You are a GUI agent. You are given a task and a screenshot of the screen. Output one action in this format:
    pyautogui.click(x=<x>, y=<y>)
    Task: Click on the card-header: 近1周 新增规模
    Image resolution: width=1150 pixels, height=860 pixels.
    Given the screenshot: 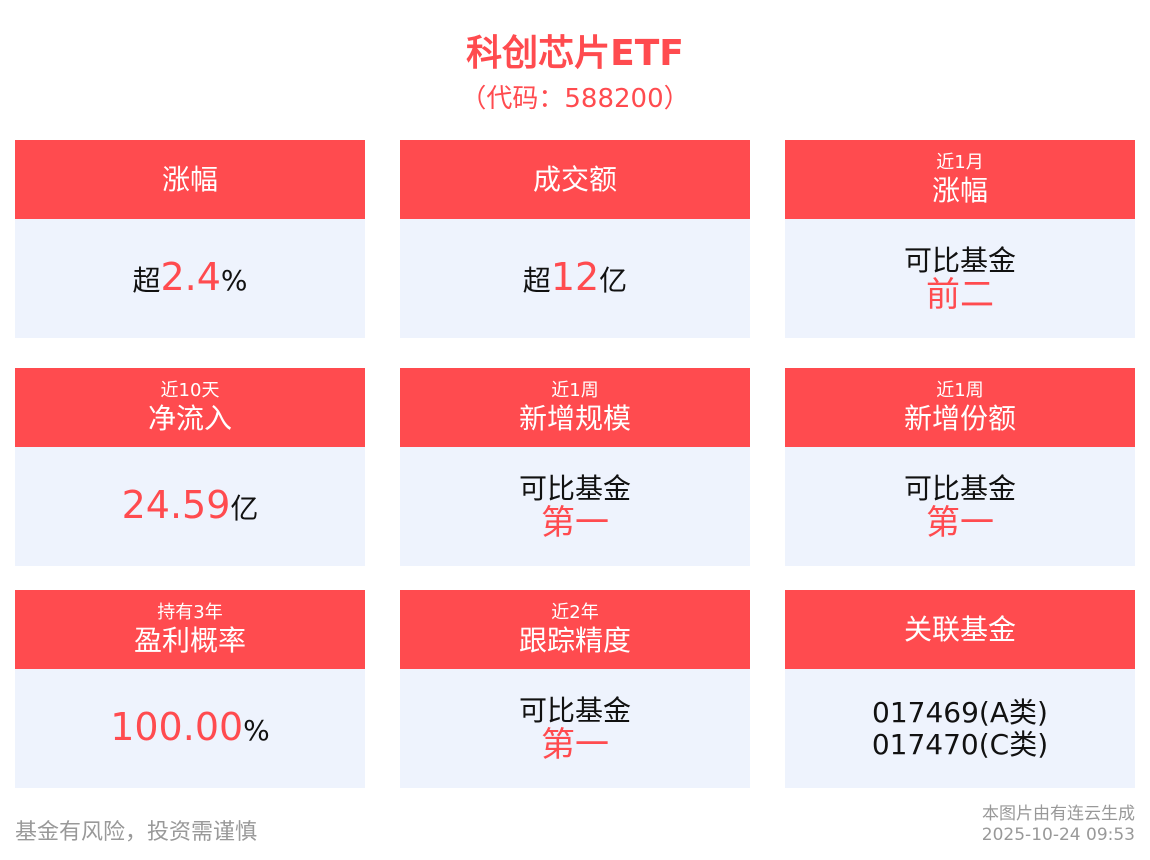 What is the action you would take?
    pyautogui.click(x=575, y=407)
    